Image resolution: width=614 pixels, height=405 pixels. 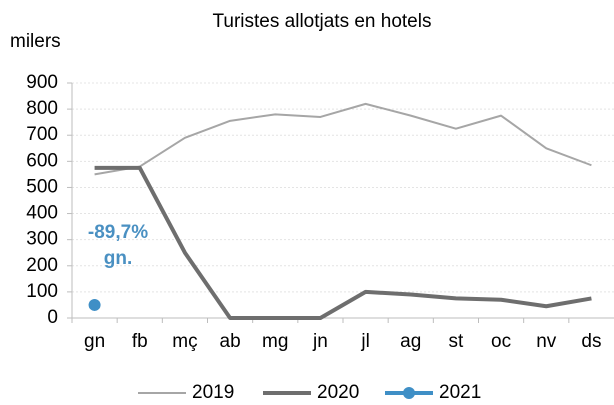 What do you see at coordinates (118, 232) in the screenshot?
I see `annotation: -89,7%` at bounding box center [118, 232].